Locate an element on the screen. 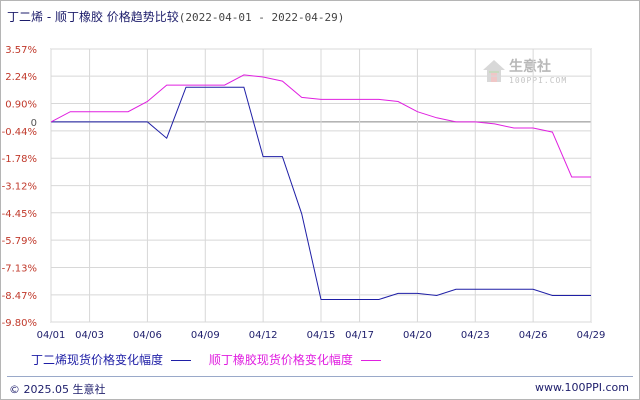 The image size is (640, 400). y-tick-label: -7.13% is located at coordinates (19, 268).